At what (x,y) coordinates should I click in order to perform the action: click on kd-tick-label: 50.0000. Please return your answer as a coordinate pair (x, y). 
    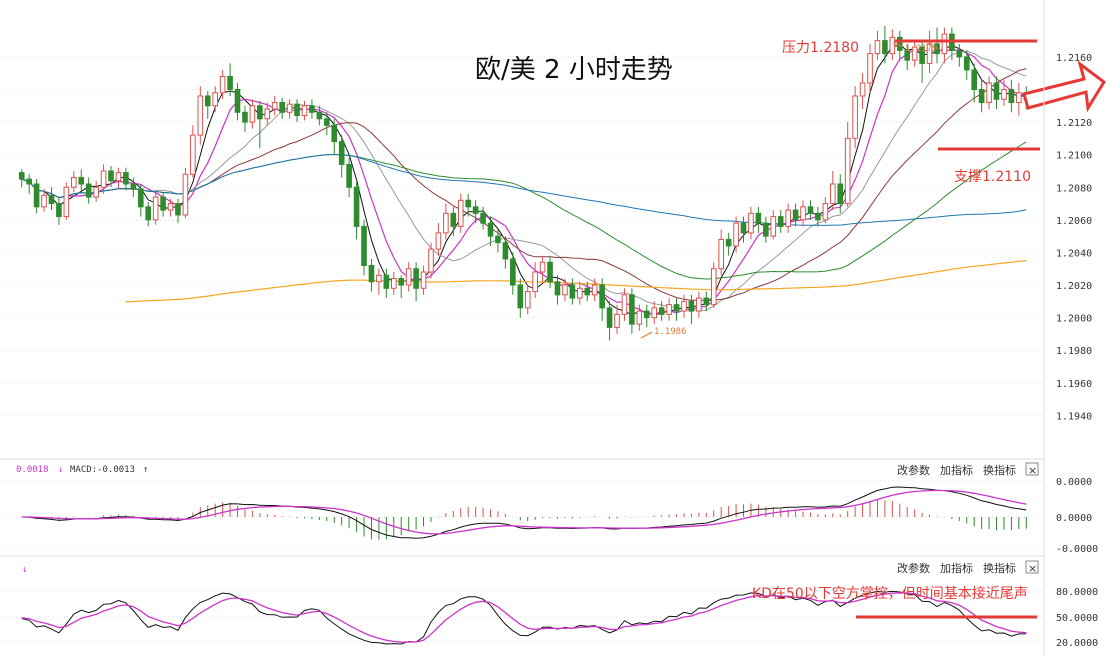
    Looking at the image, I should click on (1077, 618).